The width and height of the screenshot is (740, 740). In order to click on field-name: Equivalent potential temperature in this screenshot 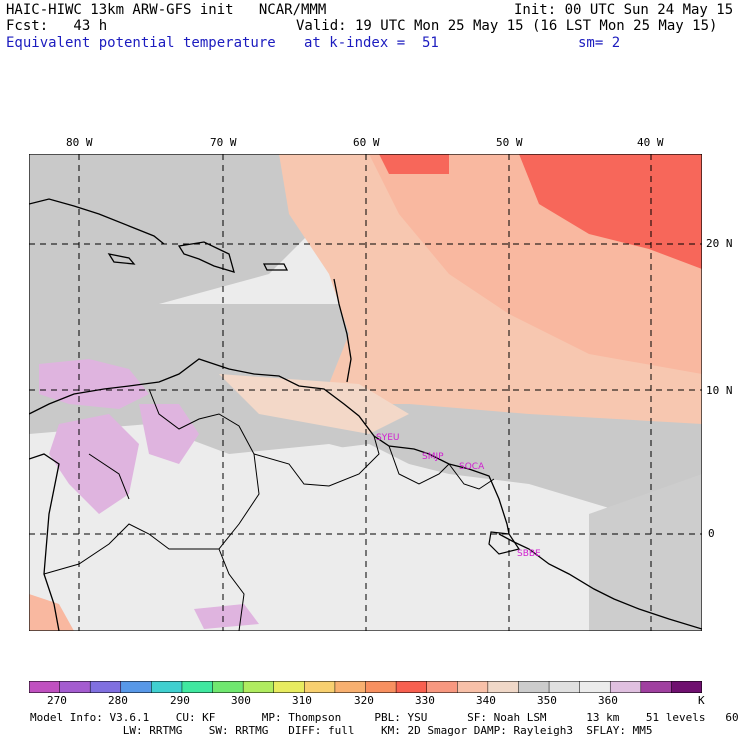, I will do `click(141, 43)`.